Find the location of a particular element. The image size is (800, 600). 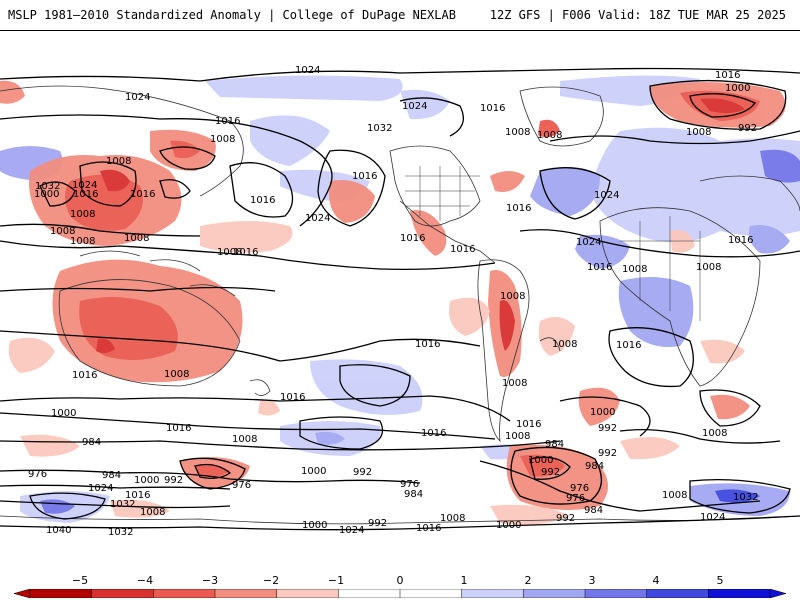

colorbar-tick-label: 5 is located at coordinates (720, 580).